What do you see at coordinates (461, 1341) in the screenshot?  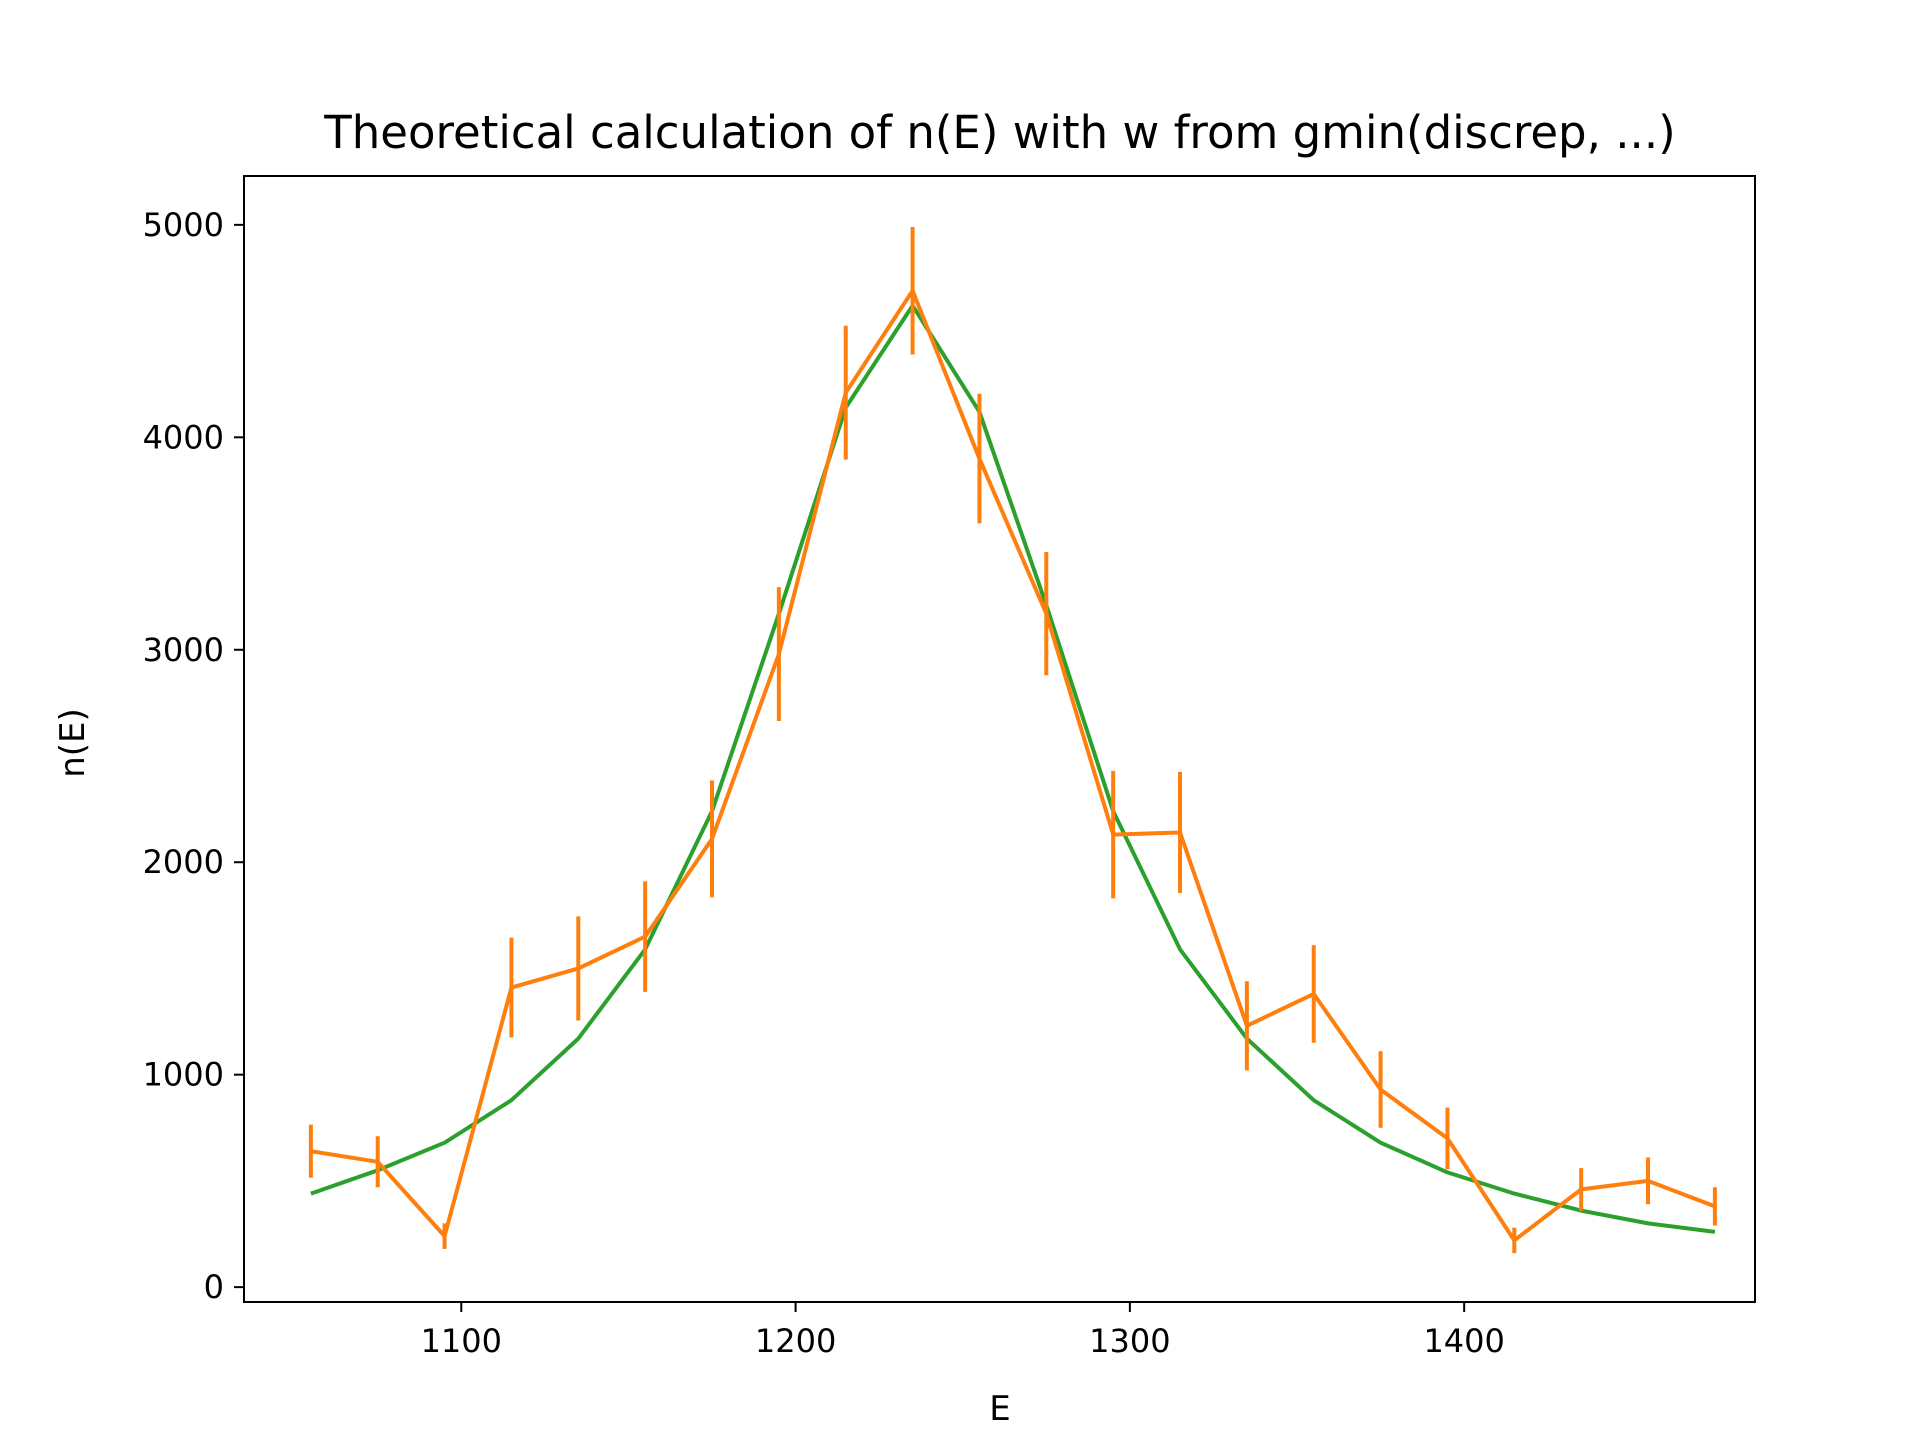 I see `x-tick-label-1100: 1100` at bounding box center [461, 1341].